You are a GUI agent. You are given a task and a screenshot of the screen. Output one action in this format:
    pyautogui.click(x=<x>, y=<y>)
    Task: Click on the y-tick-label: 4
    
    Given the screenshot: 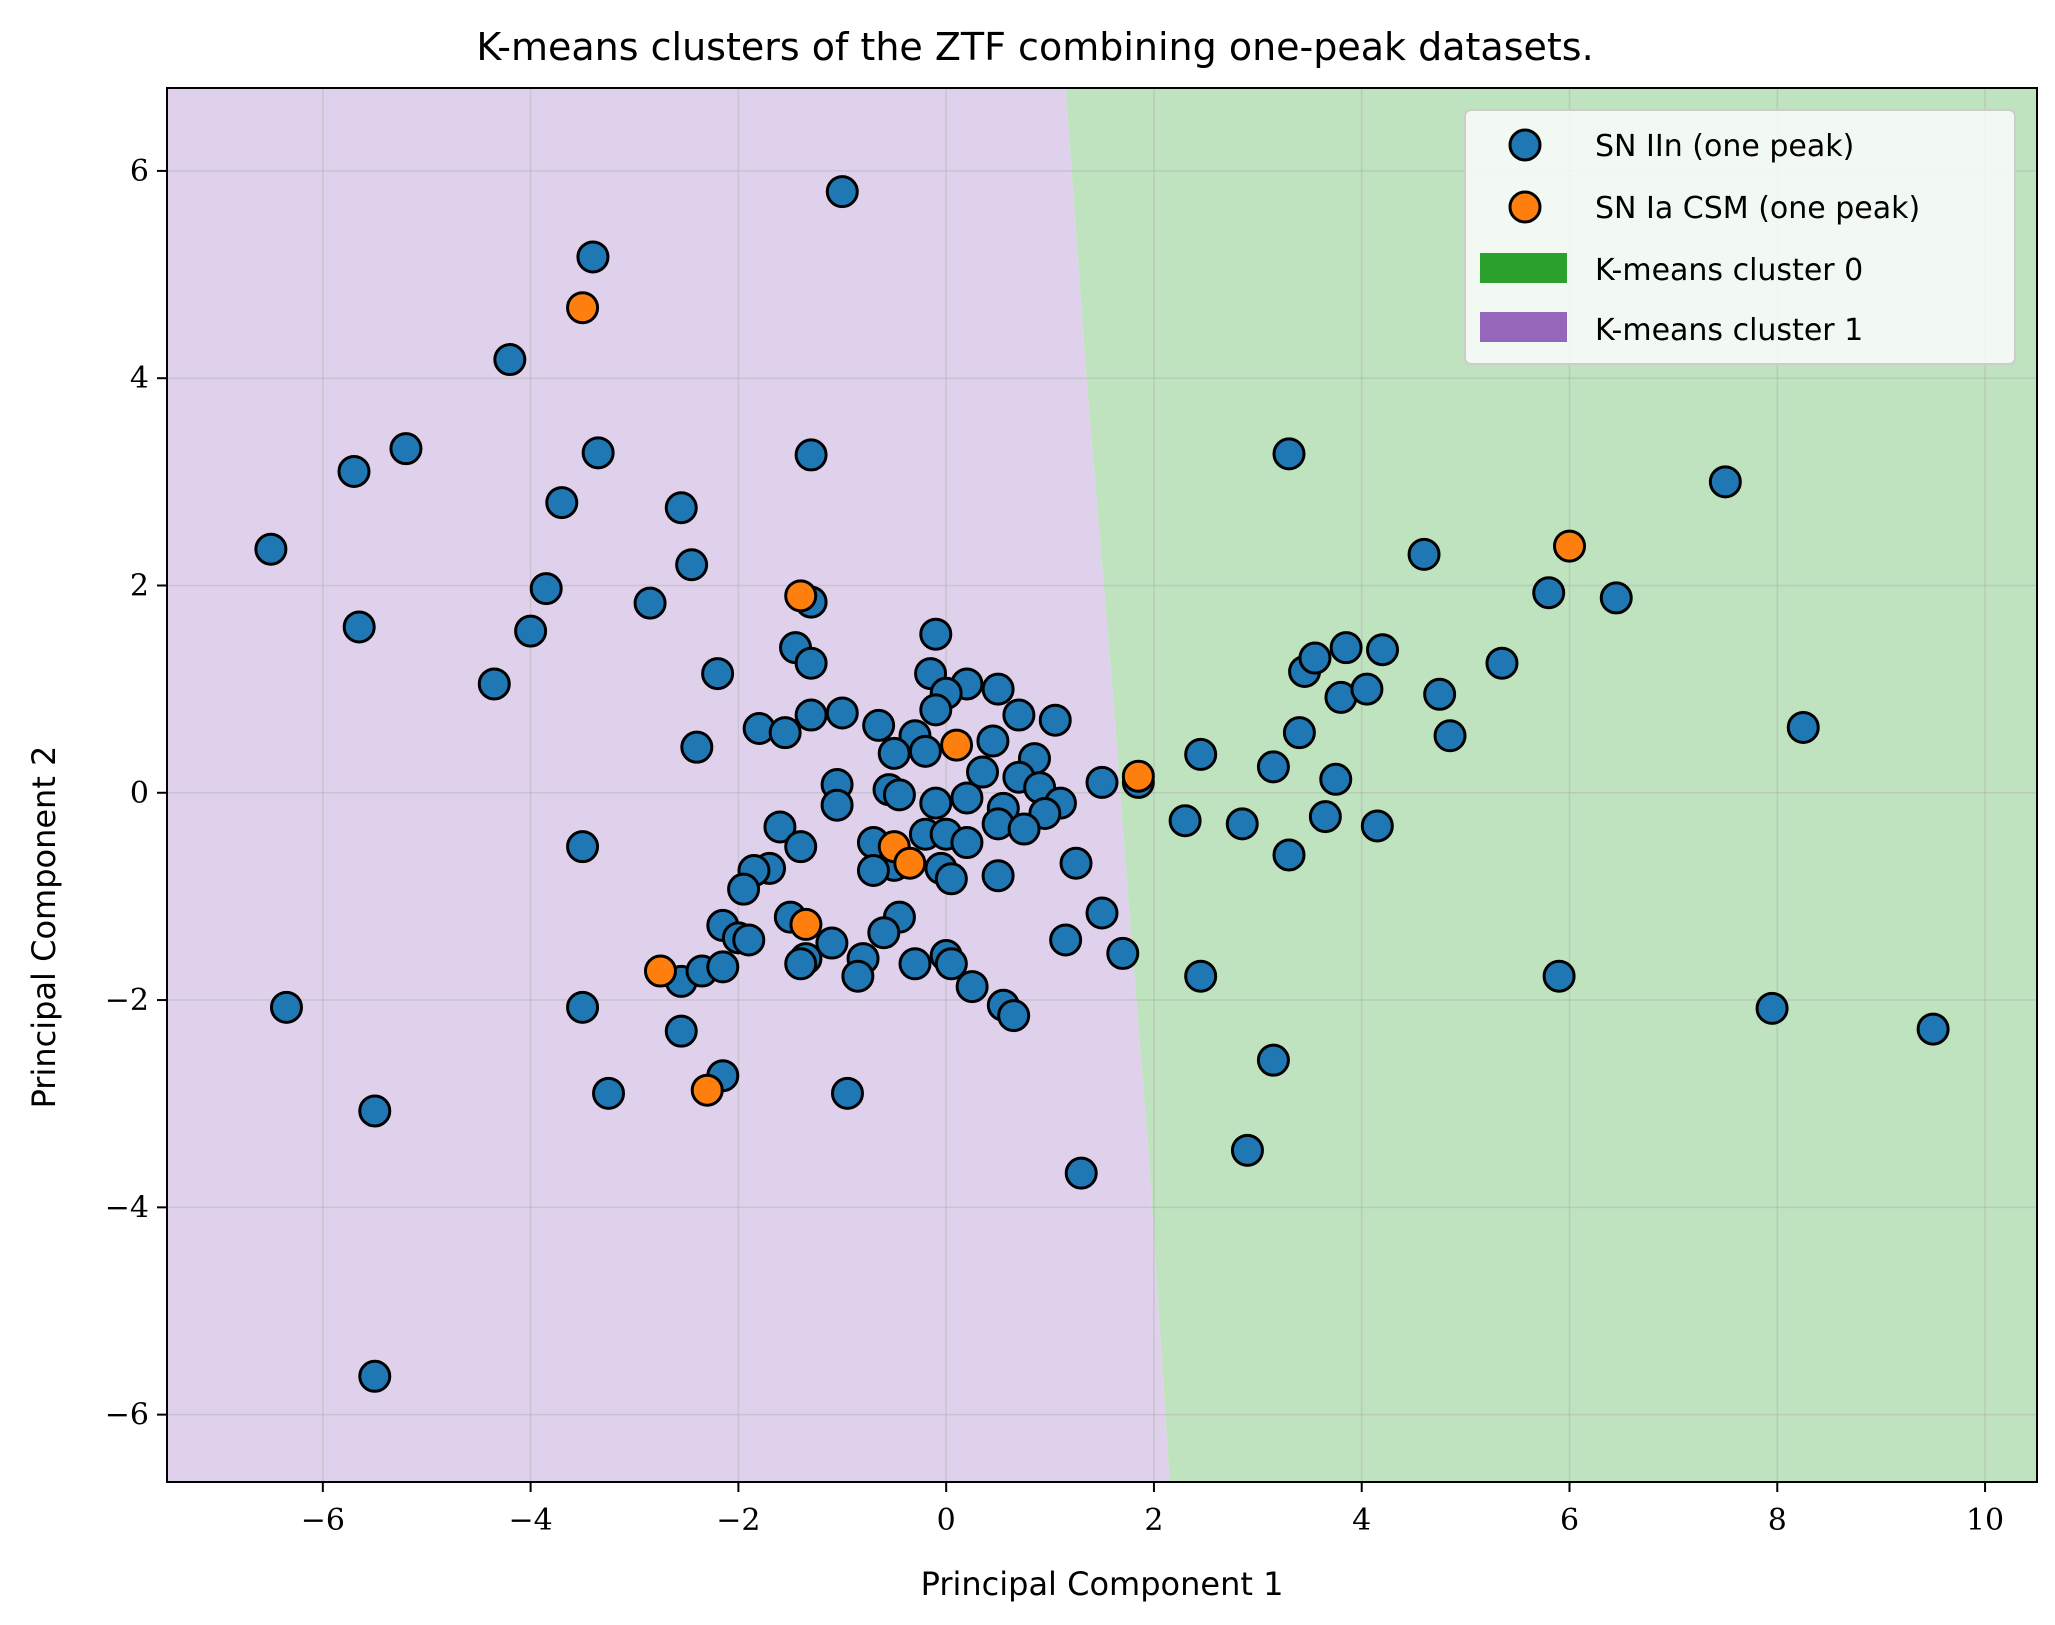 What is the action you would take?
    pyautogui.click(x=139, y=378)
    